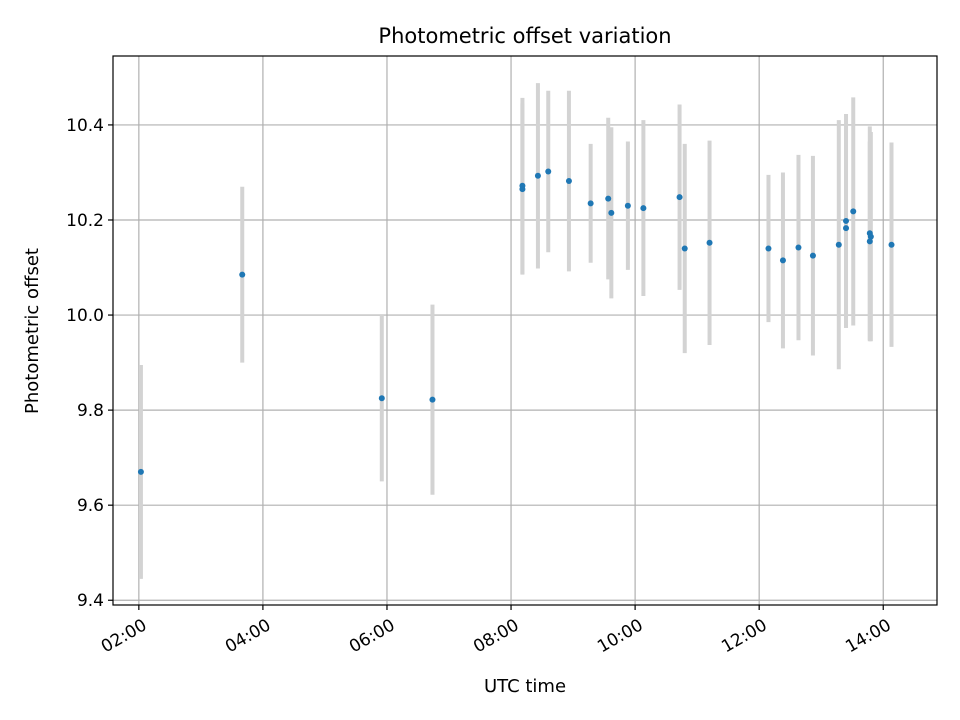 The width and height of the screenshot is (960, 720). What do you see at coordinates (90, 411) in the screenshot?
I see `y-tick-label: 9.8` at bounding box center [90, 411].